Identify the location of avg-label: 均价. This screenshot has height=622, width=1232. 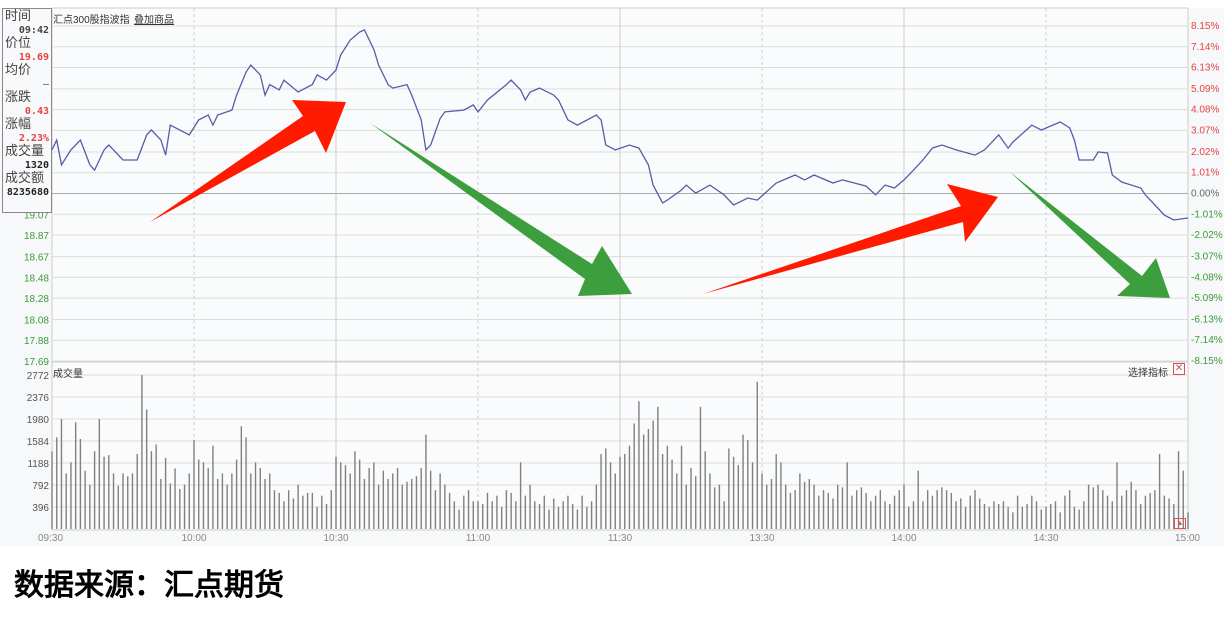
(18, 69).